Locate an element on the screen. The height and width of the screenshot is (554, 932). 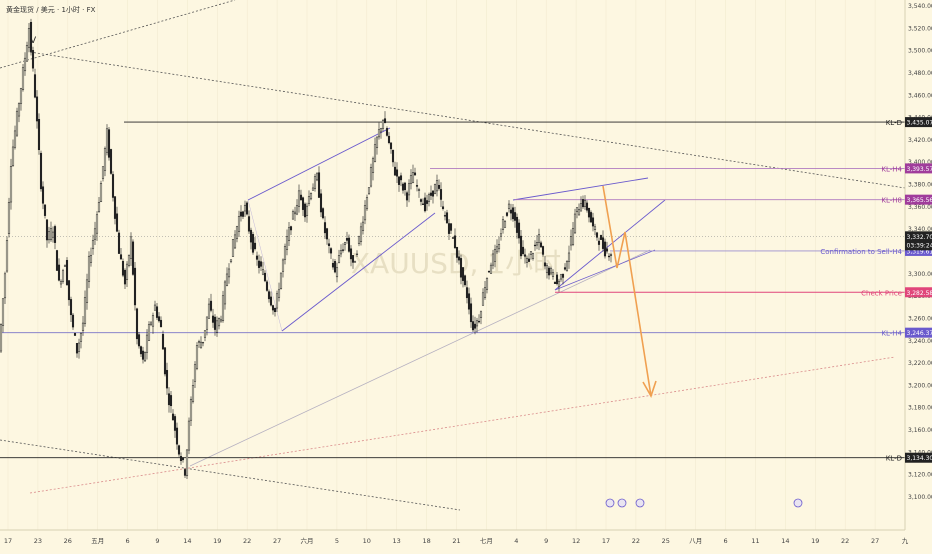
level-label: KL-D is located at coordinates (894, 123).